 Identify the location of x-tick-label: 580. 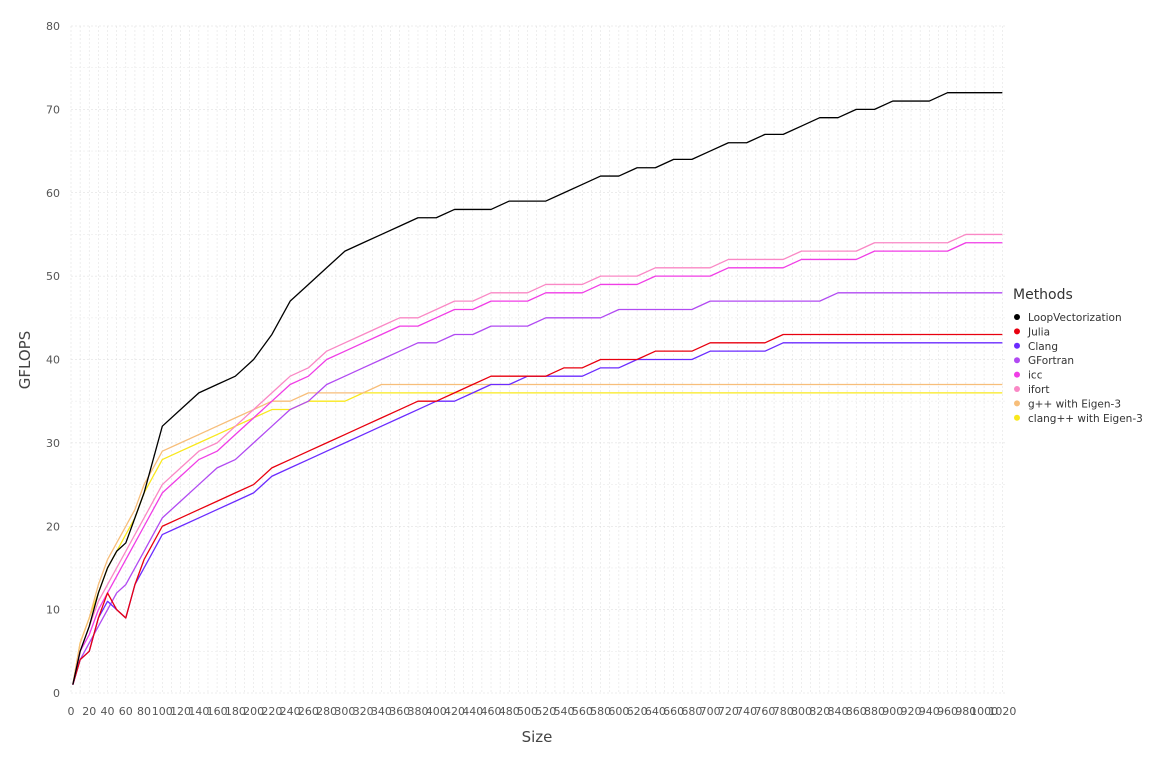
(600, 711).